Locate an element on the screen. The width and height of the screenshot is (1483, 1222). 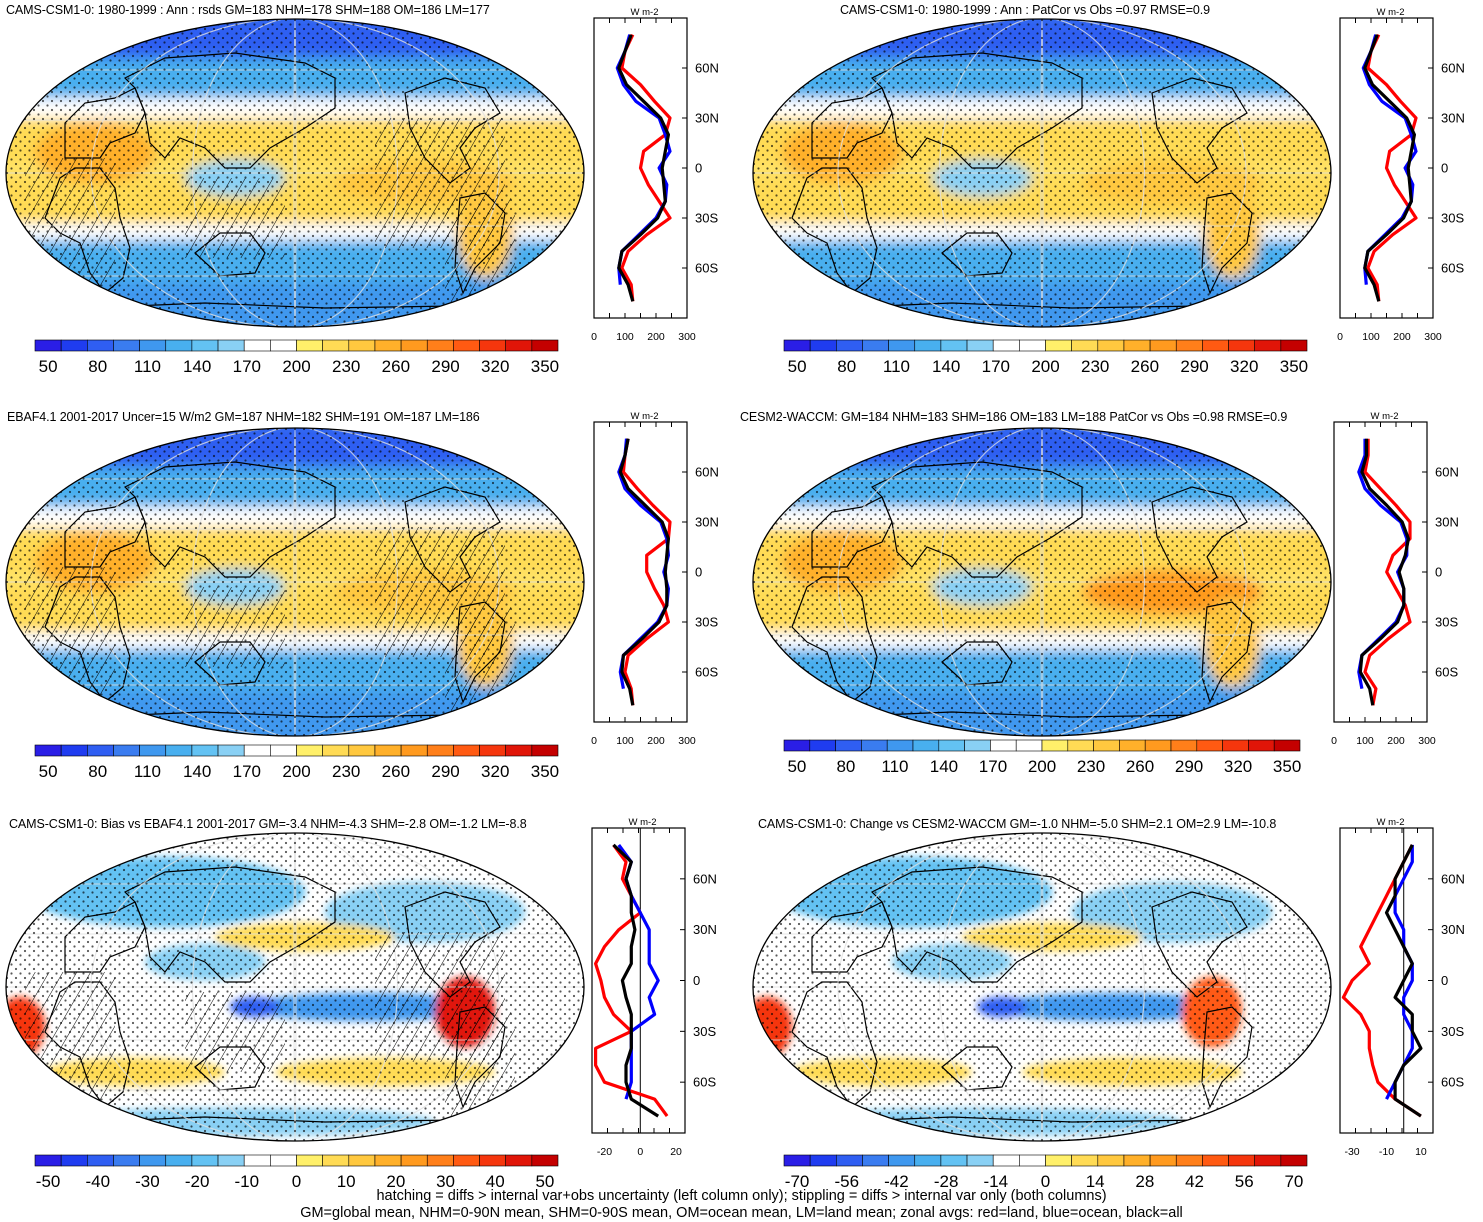
latitude-tick-label: 60N is located at coordinates (705, 878).